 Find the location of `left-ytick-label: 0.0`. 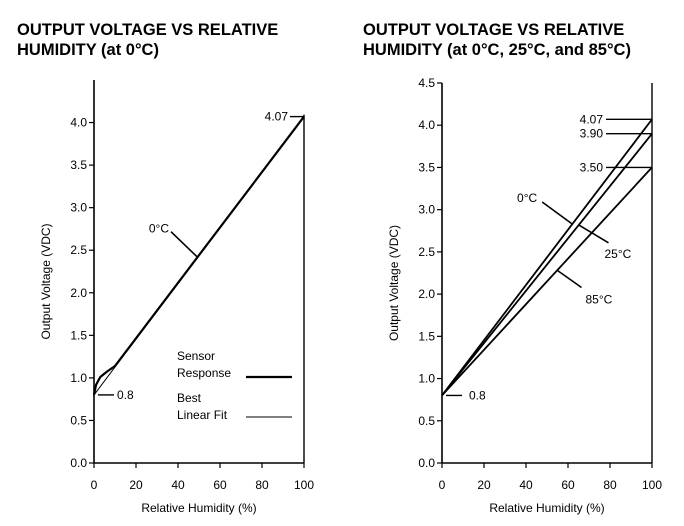

left-ytick-label: 0.0 is located at coordinates (78, 463).